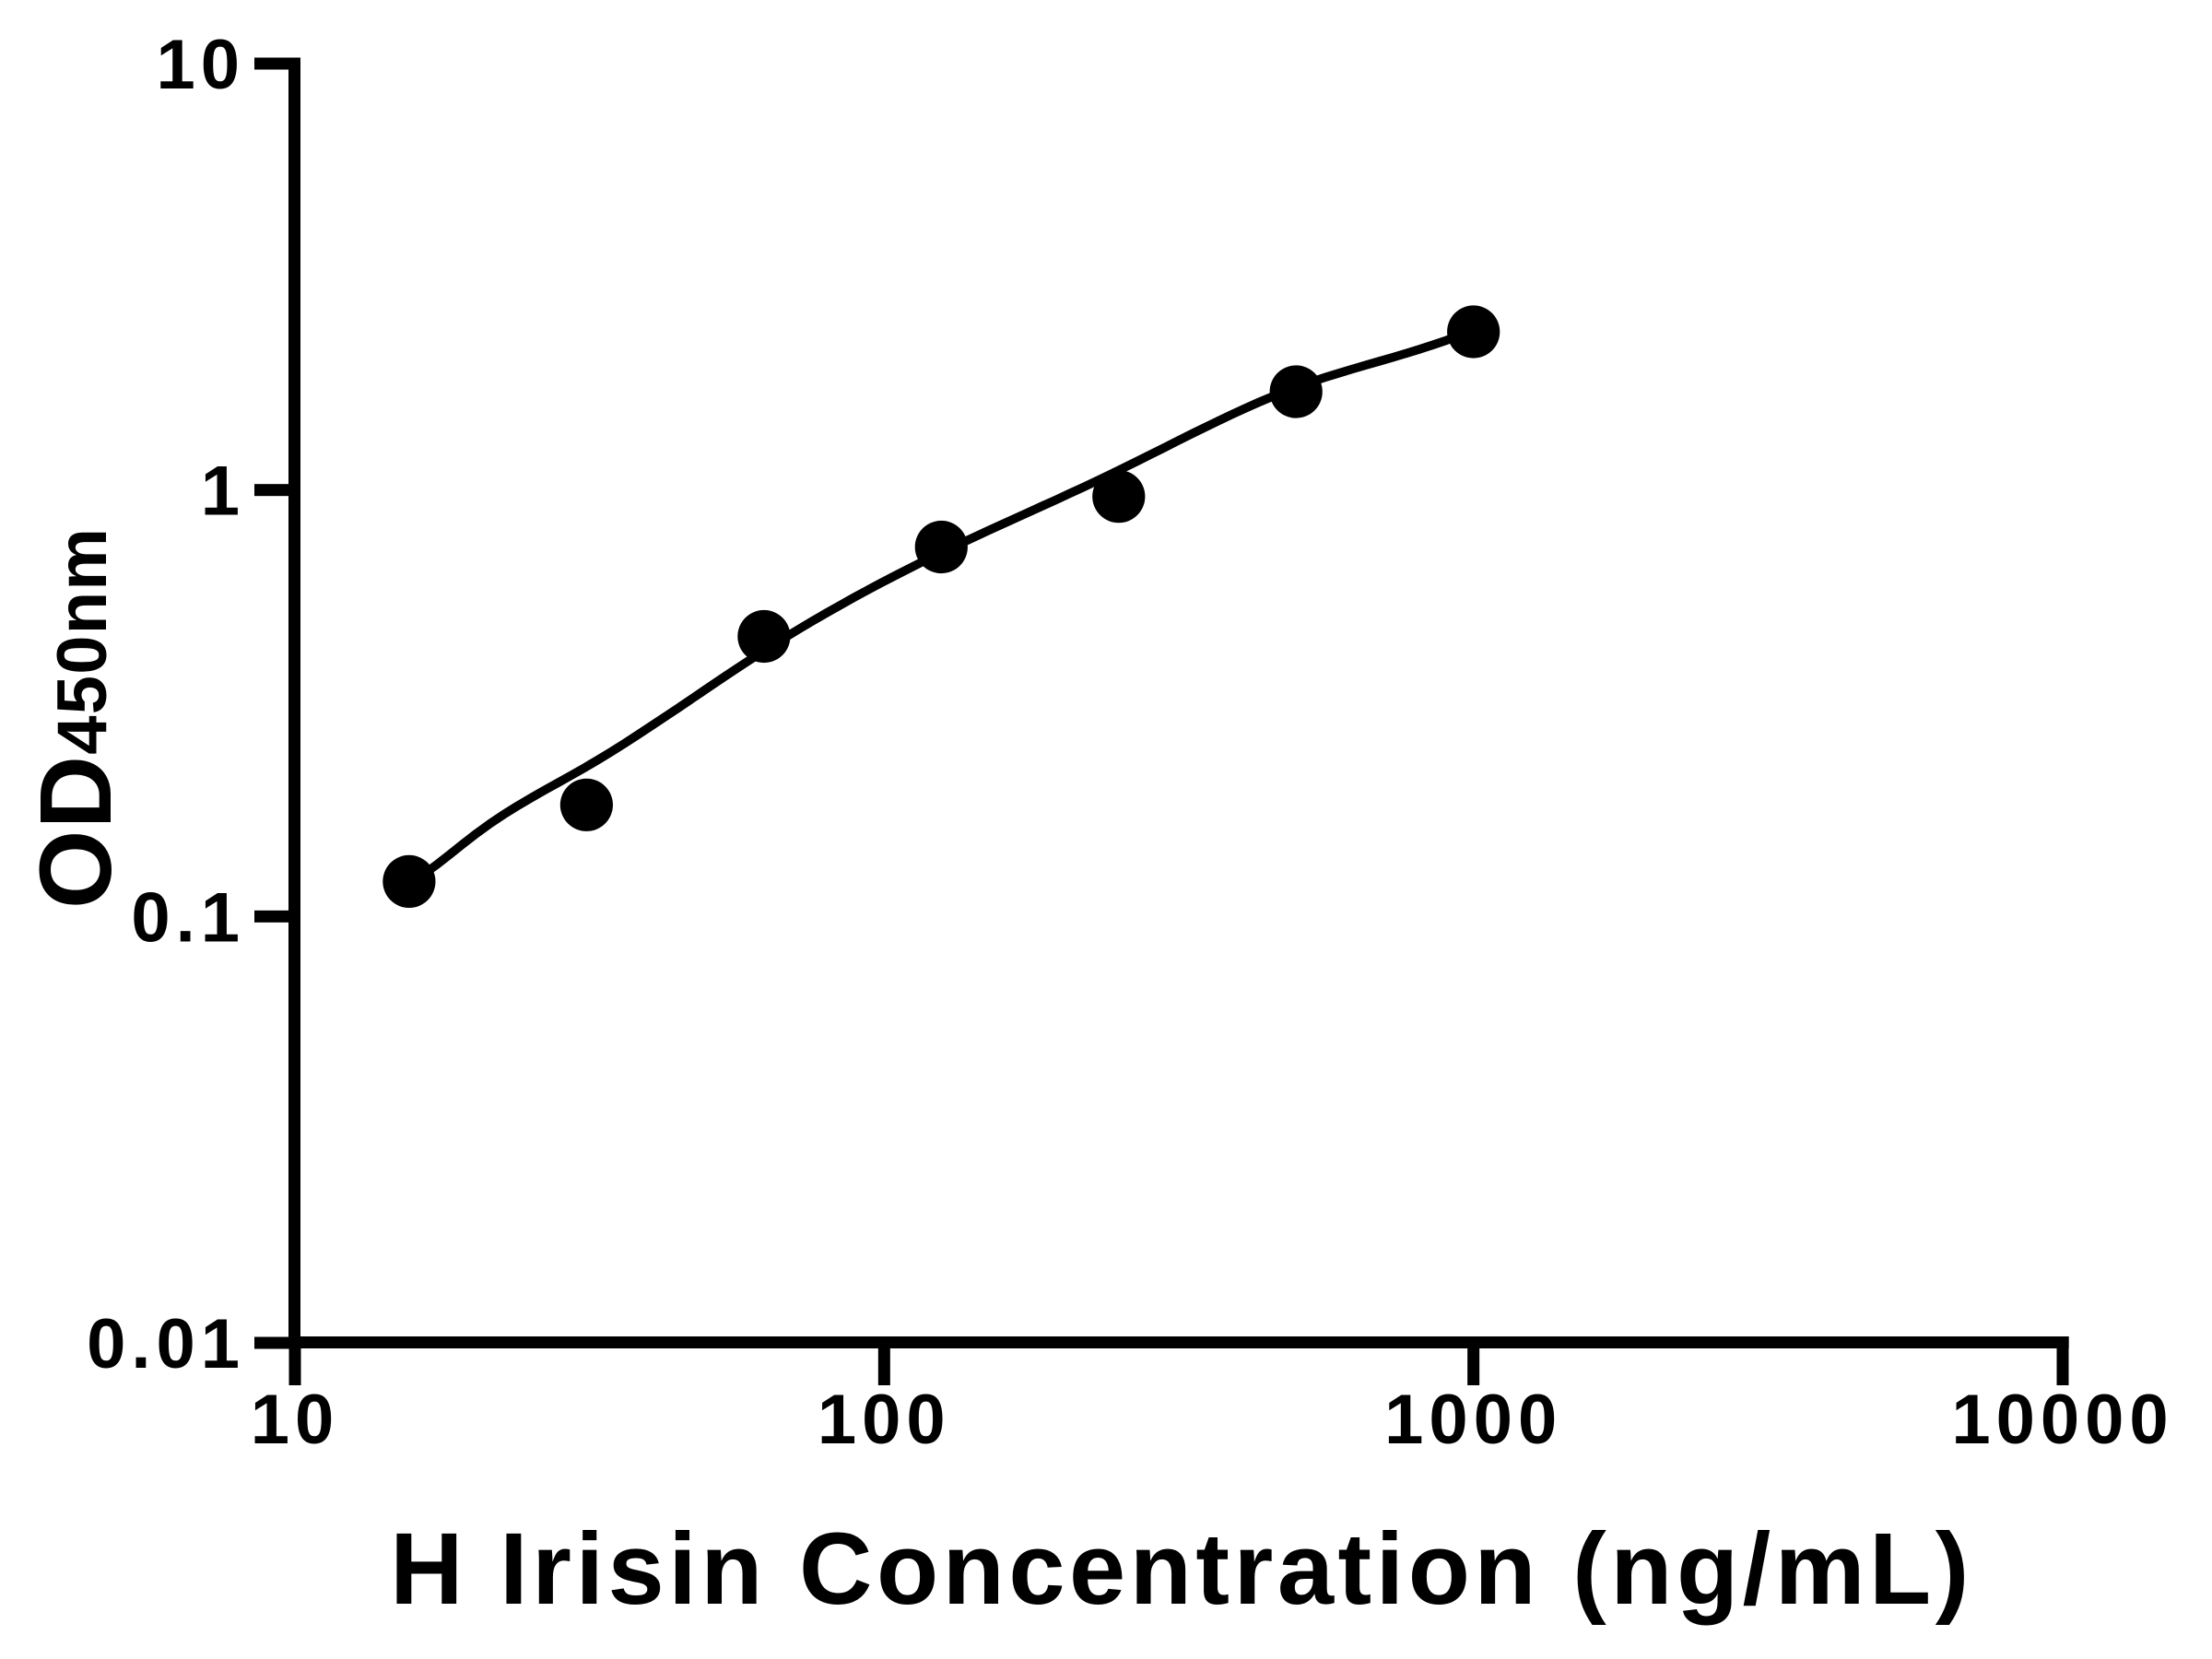  I want to click on svg-text: 100, so click(884, 1420).